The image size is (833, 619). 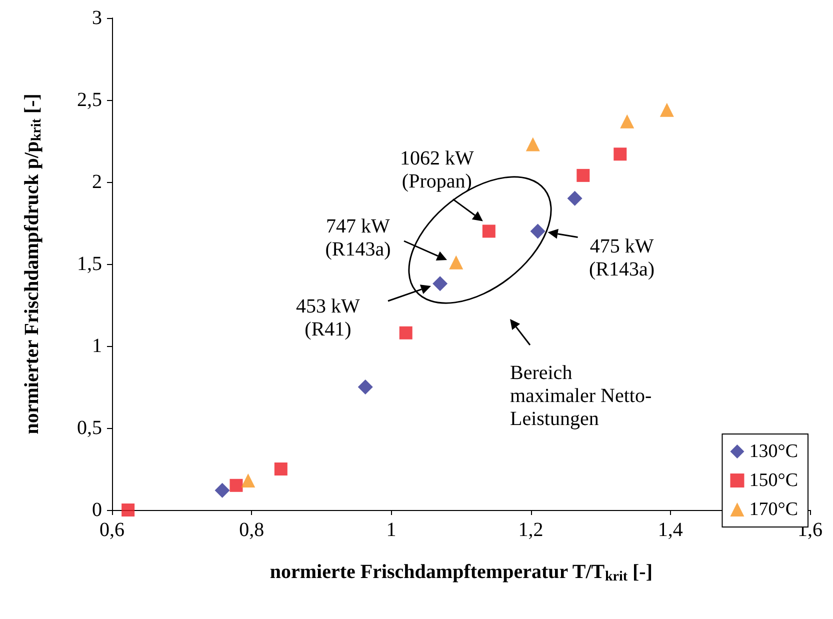 What do you see at coordinates (581, 396) in the screenshot?
I see `annotation: Bereich maximaler Netto- Leistungen` at bounding box center [581, 396].